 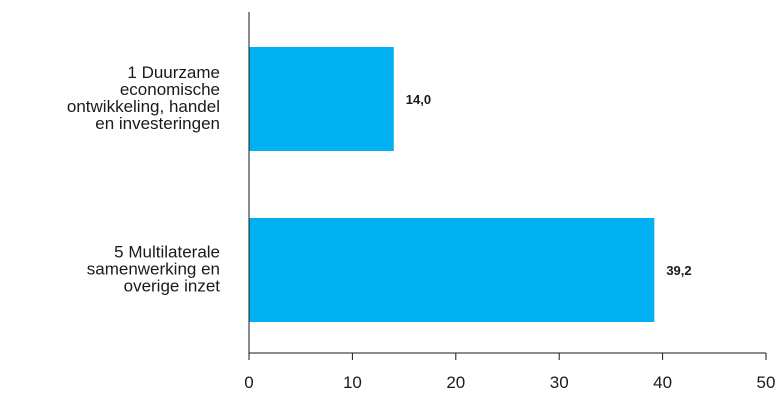 I want to click on x-tick-label-10: 10, so click(x=352, y=382).